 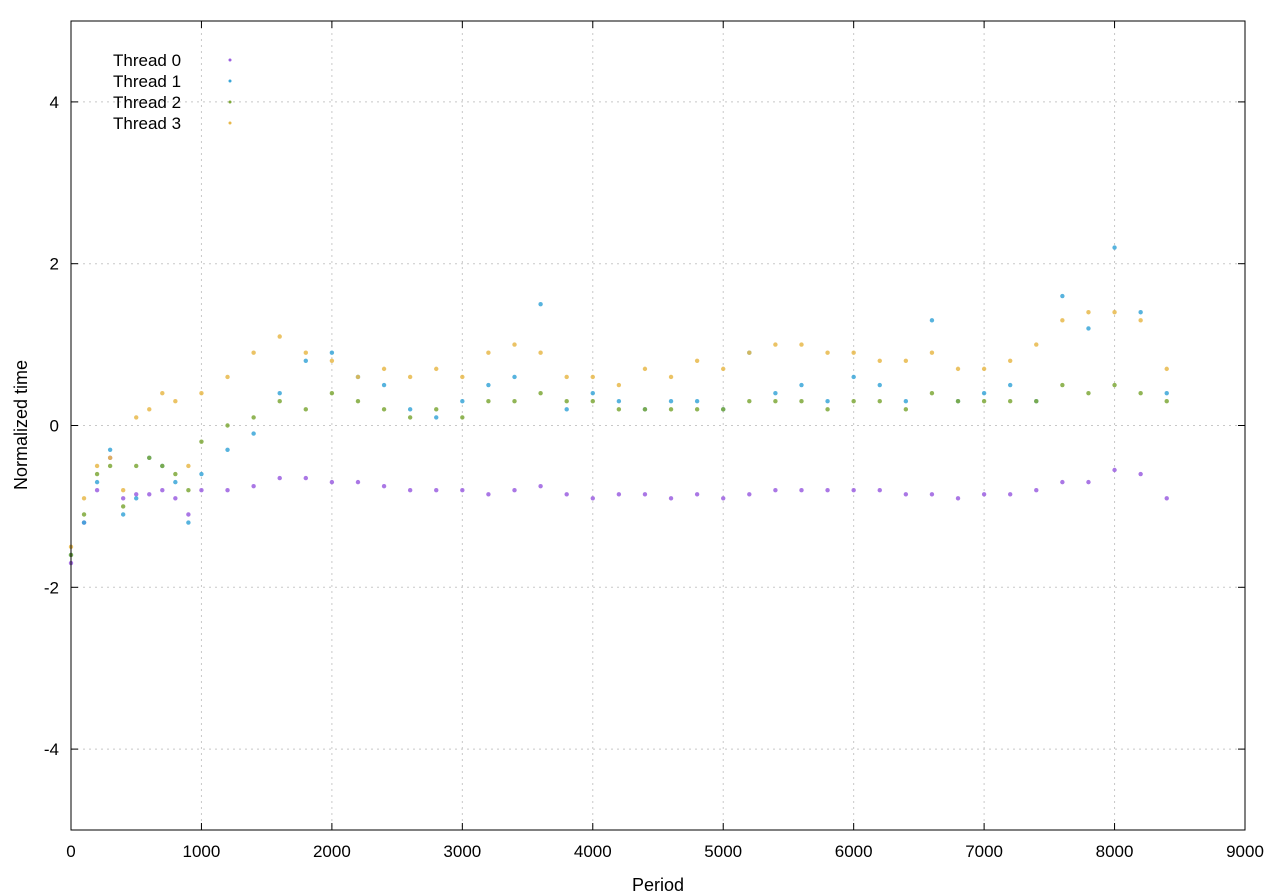 What do you see at coordinates (593, 851) in the screenshot?
I see `x-tick-label: 4000` at bounding box center [593, 851].